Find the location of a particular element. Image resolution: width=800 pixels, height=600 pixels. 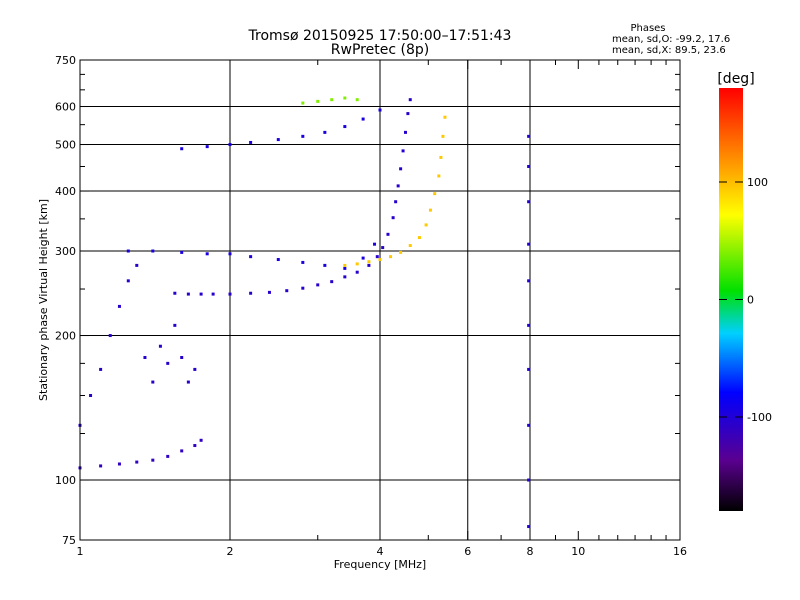

chart-title: Tromsø 20150925 17:50:00–17:51:43 is located at coordinates (380, 36).